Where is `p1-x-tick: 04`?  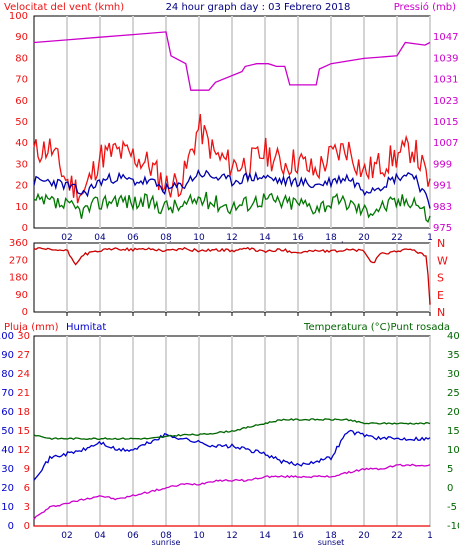
p1-x-tick: 04 is located at coordinates (100, 238).